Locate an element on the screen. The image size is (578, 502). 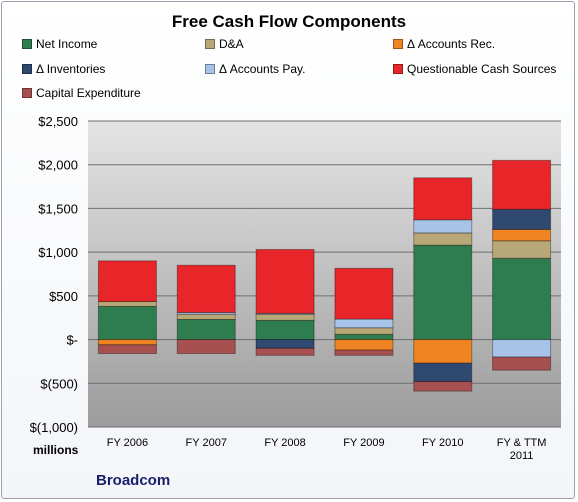
y-tick-label: $2,000 is located at coordinates (58, 165).